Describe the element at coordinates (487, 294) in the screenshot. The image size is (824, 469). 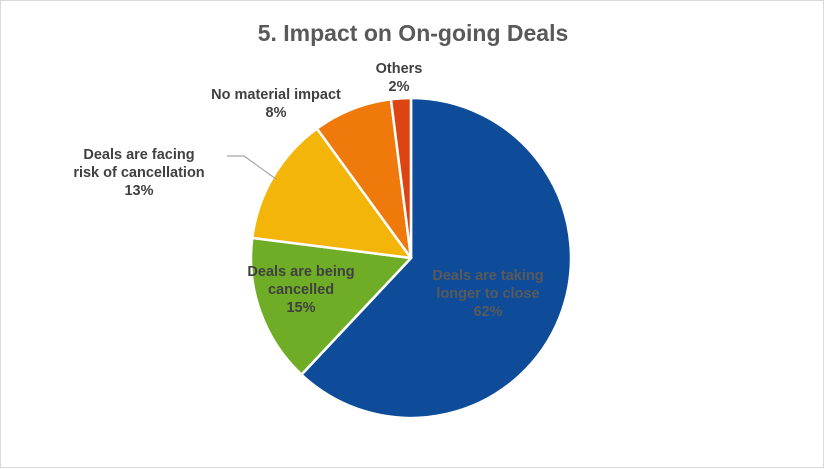
I see `data-label-1: Deals are taking longer to close 62%` at that location.